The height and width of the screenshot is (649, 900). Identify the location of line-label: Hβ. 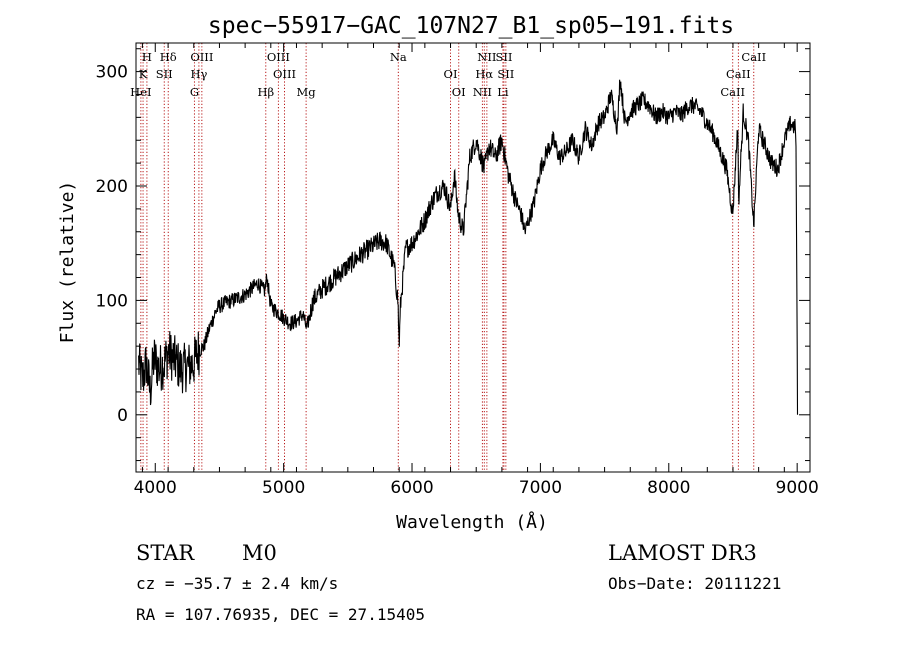
(265, 92).